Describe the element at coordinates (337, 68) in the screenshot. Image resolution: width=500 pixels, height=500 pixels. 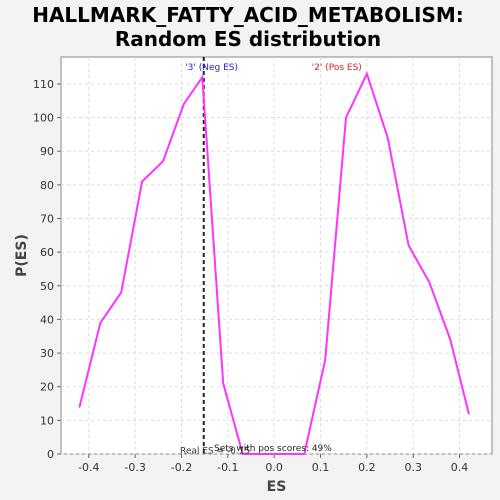
I see `pos-es-label: '2' (Pos ES)` at that location.